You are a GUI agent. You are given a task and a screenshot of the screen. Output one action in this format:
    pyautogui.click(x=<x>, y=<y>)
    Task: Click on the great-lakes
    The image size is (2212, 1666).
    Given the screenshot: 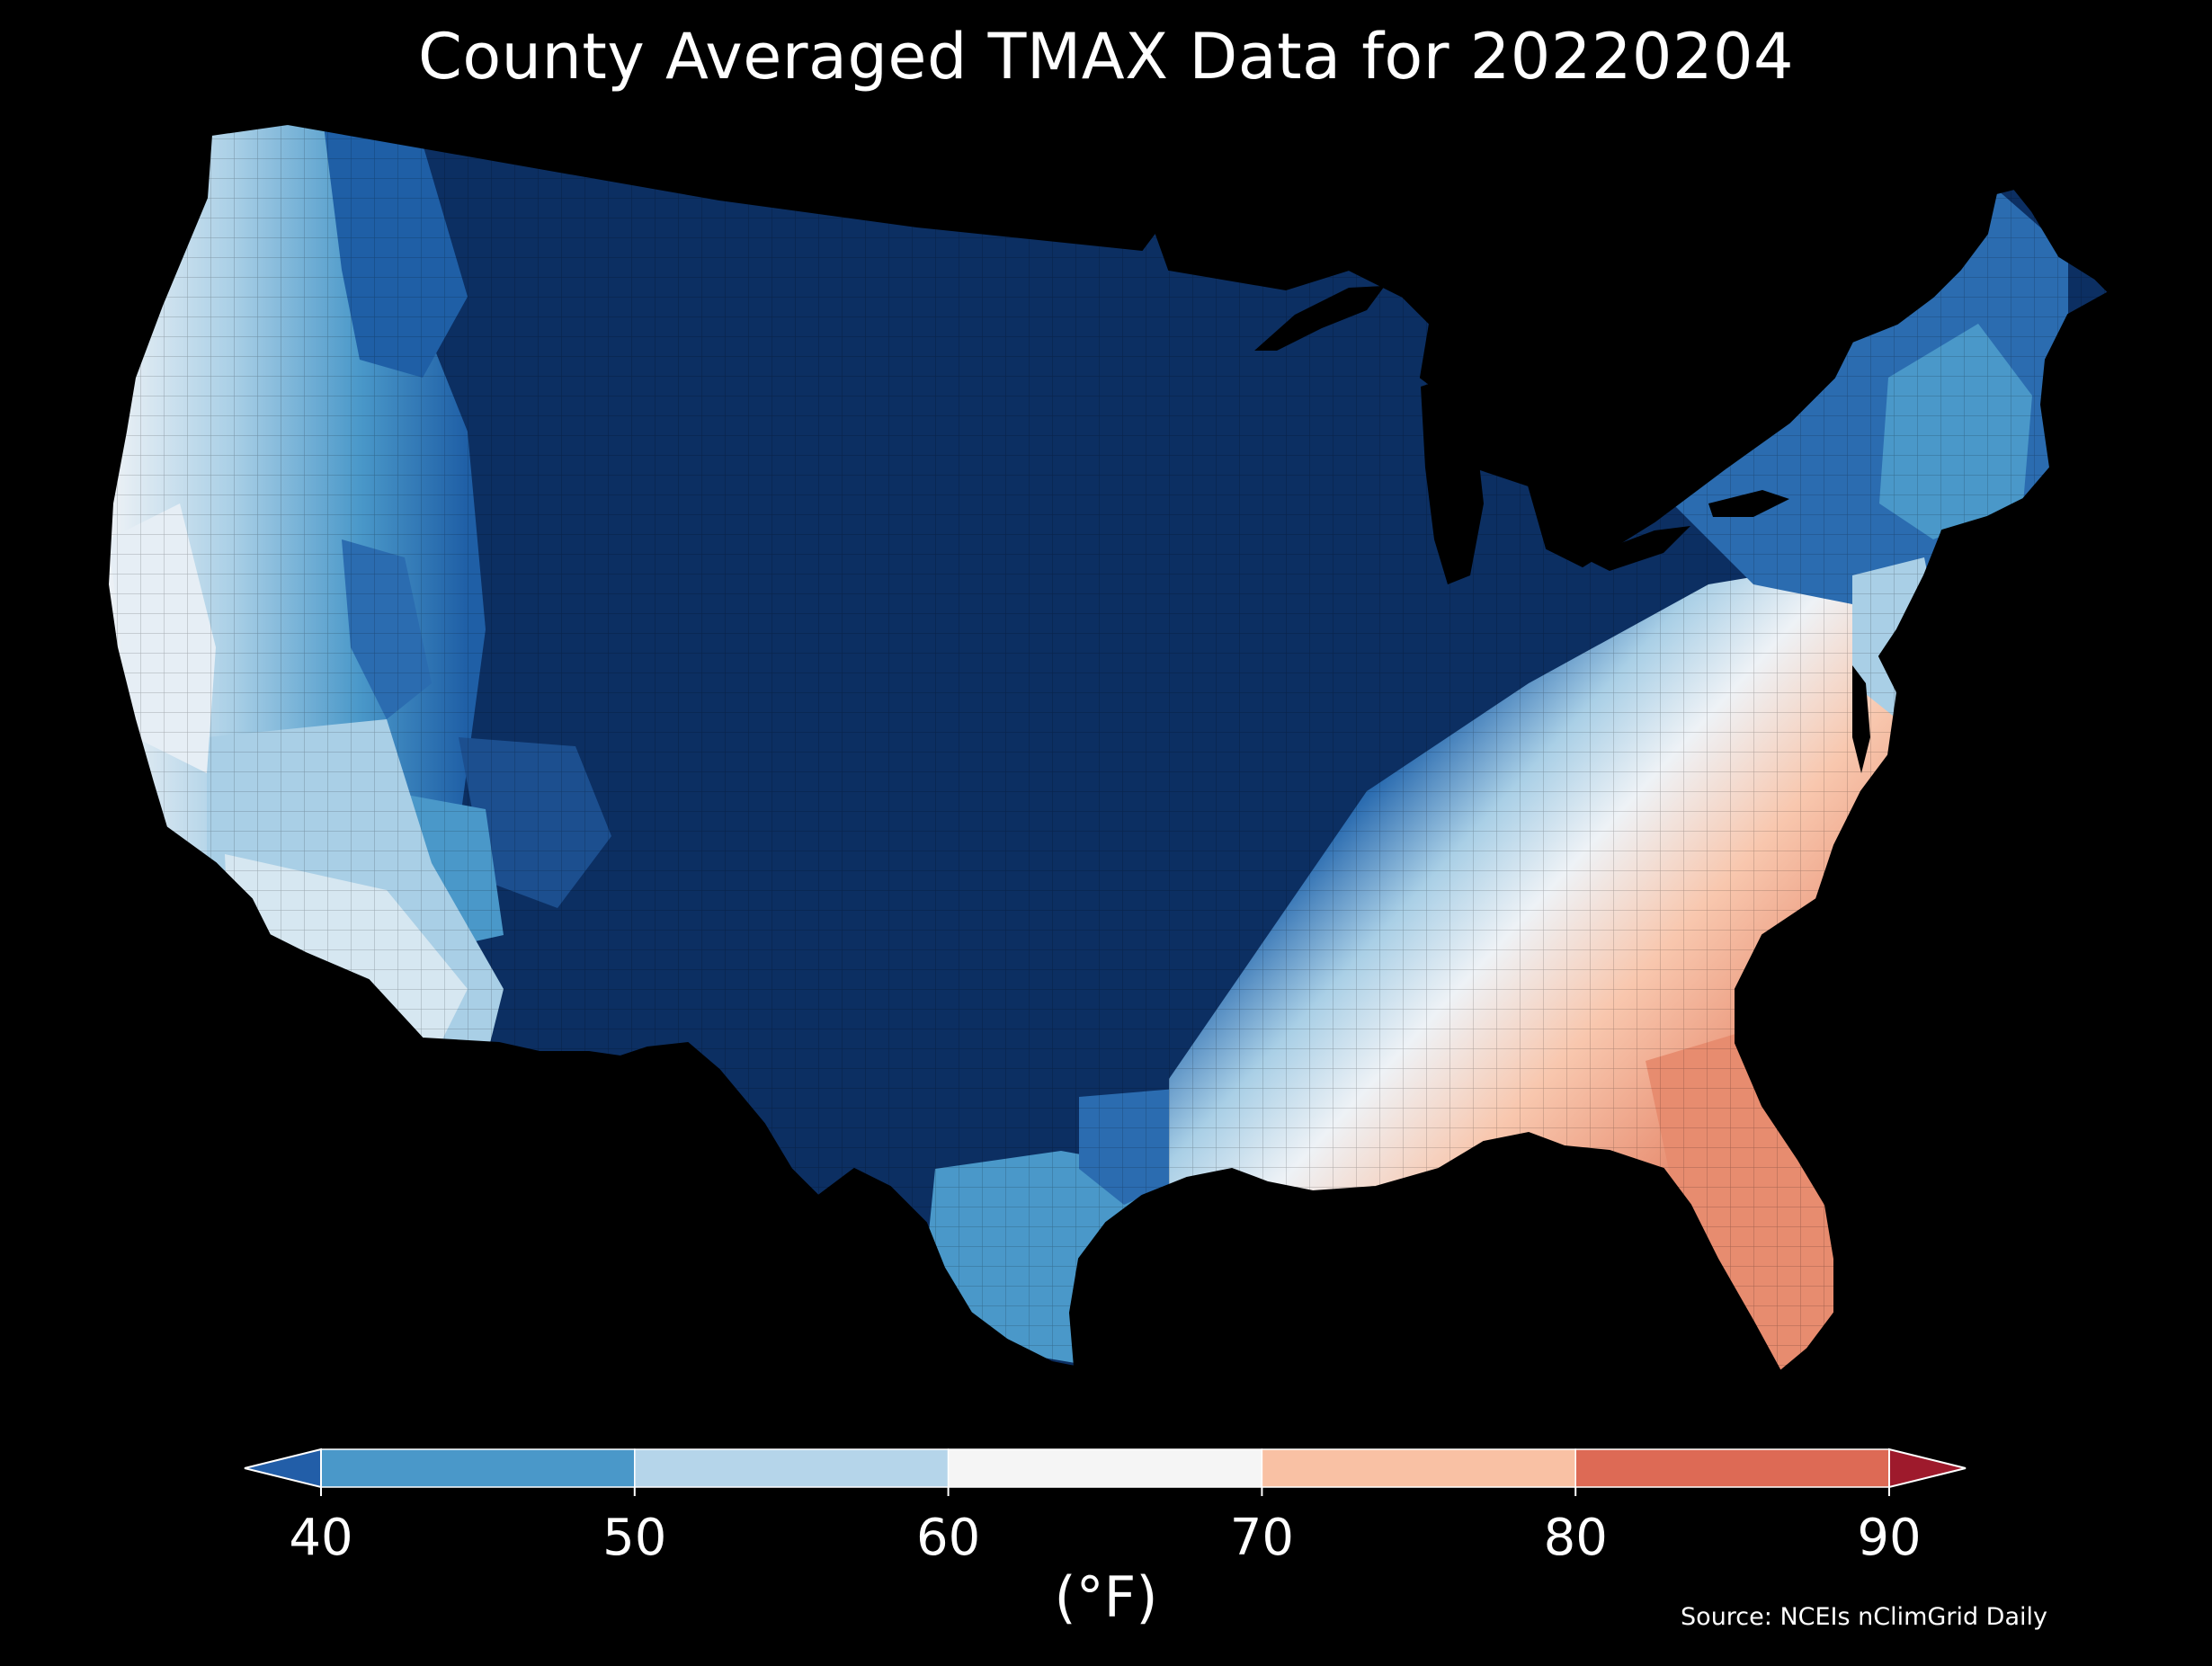 What is the action you would take?
    pyautogui.click(x=1562, y=529)
    